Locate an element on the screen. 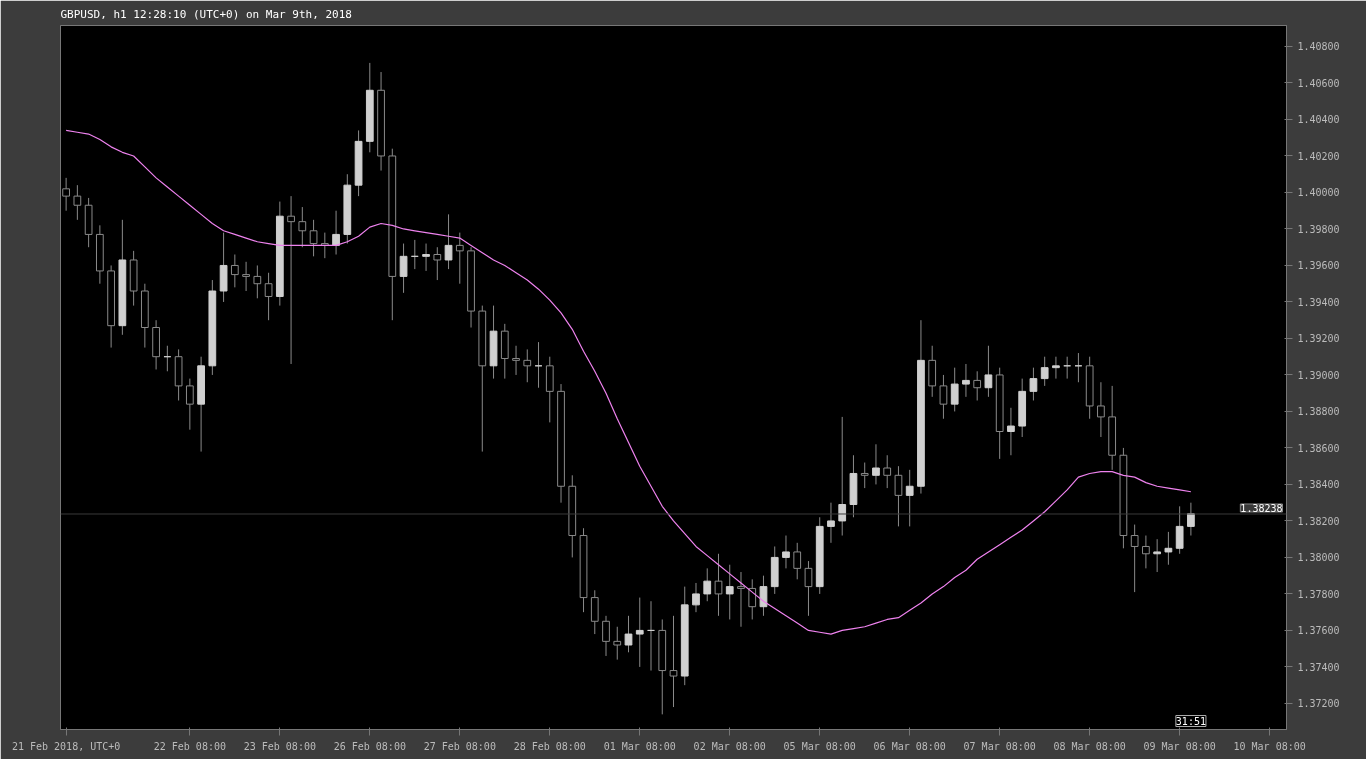 The image size is (1366, 759). y-tick-label: 1.40200 is located at coordinates (1318, 156).